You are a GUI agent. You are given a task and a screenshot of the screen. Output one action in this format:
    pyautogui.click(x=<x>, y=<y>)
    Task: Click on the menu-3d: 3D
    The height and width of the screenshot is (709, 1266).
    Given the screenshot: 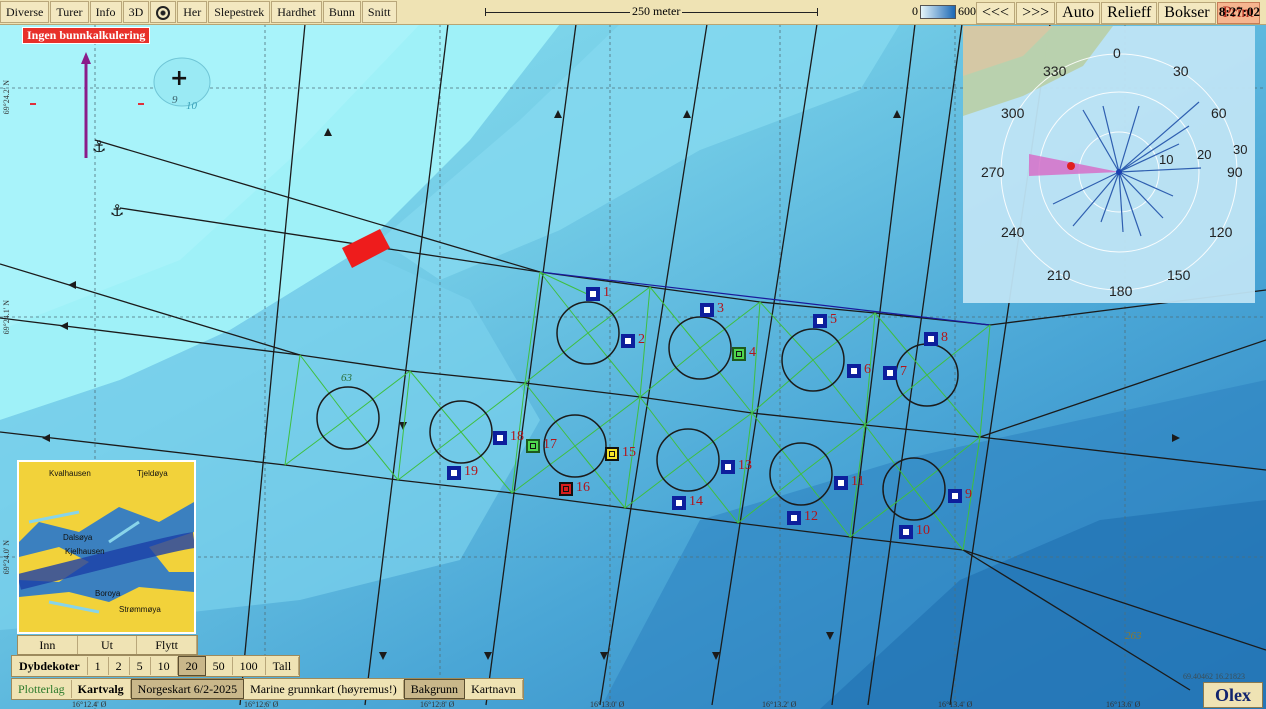 What is the action you would take?
    pyautogui.click(x=136, y=12)
    